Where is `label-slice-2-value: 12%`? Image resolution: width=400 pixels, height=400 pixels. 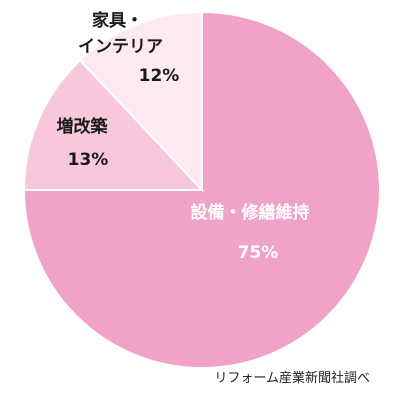
label-slice-2-value: 12% is located at coordinates (159, 76).